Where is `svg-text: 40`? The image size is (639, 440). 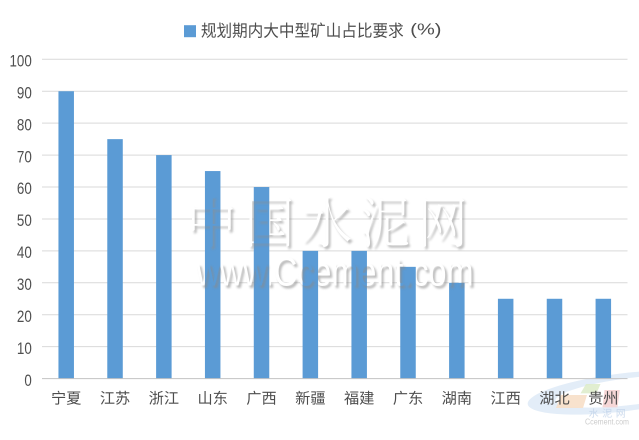
svg-text: 40 is located at coordinates (24, 252).